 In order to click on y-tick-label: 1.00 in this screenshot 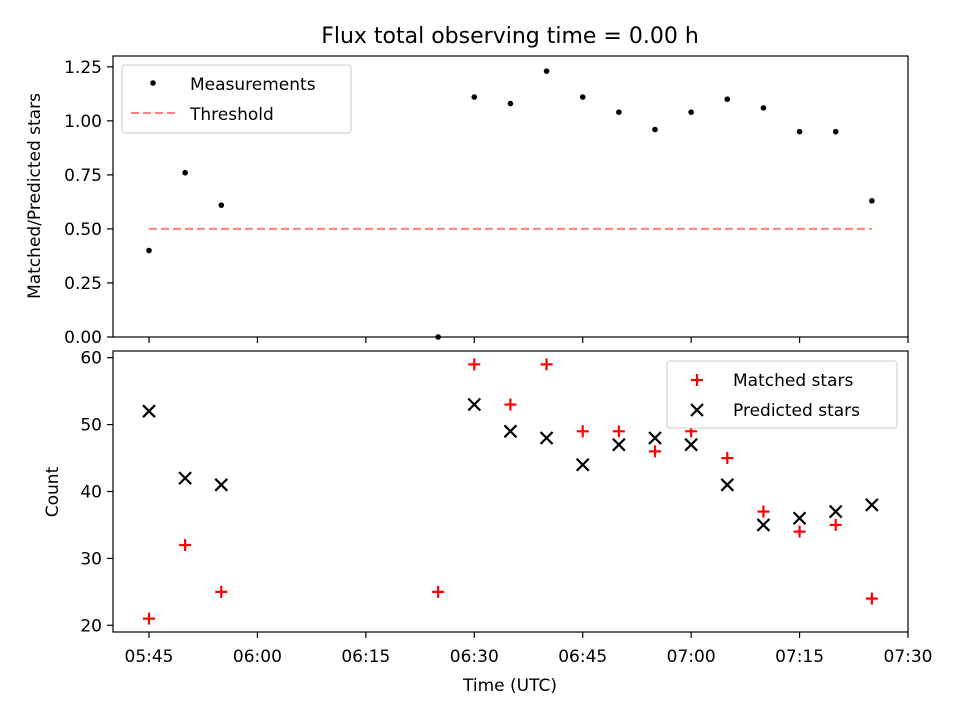, I will do `click(83, 122)`.